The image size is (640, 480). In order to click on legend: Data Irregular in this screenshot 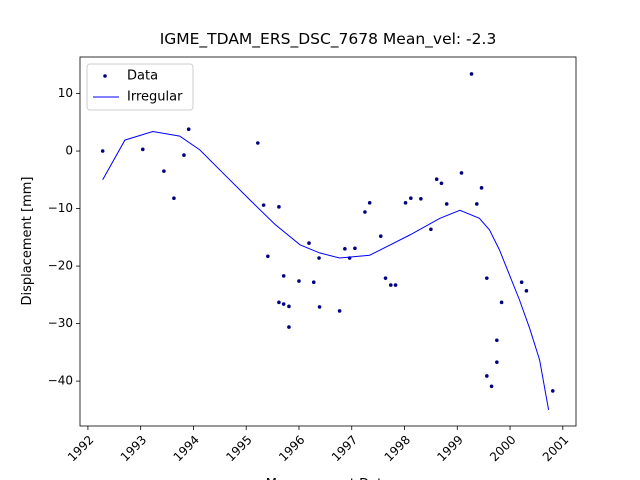, I will do `click(140, 87)`.